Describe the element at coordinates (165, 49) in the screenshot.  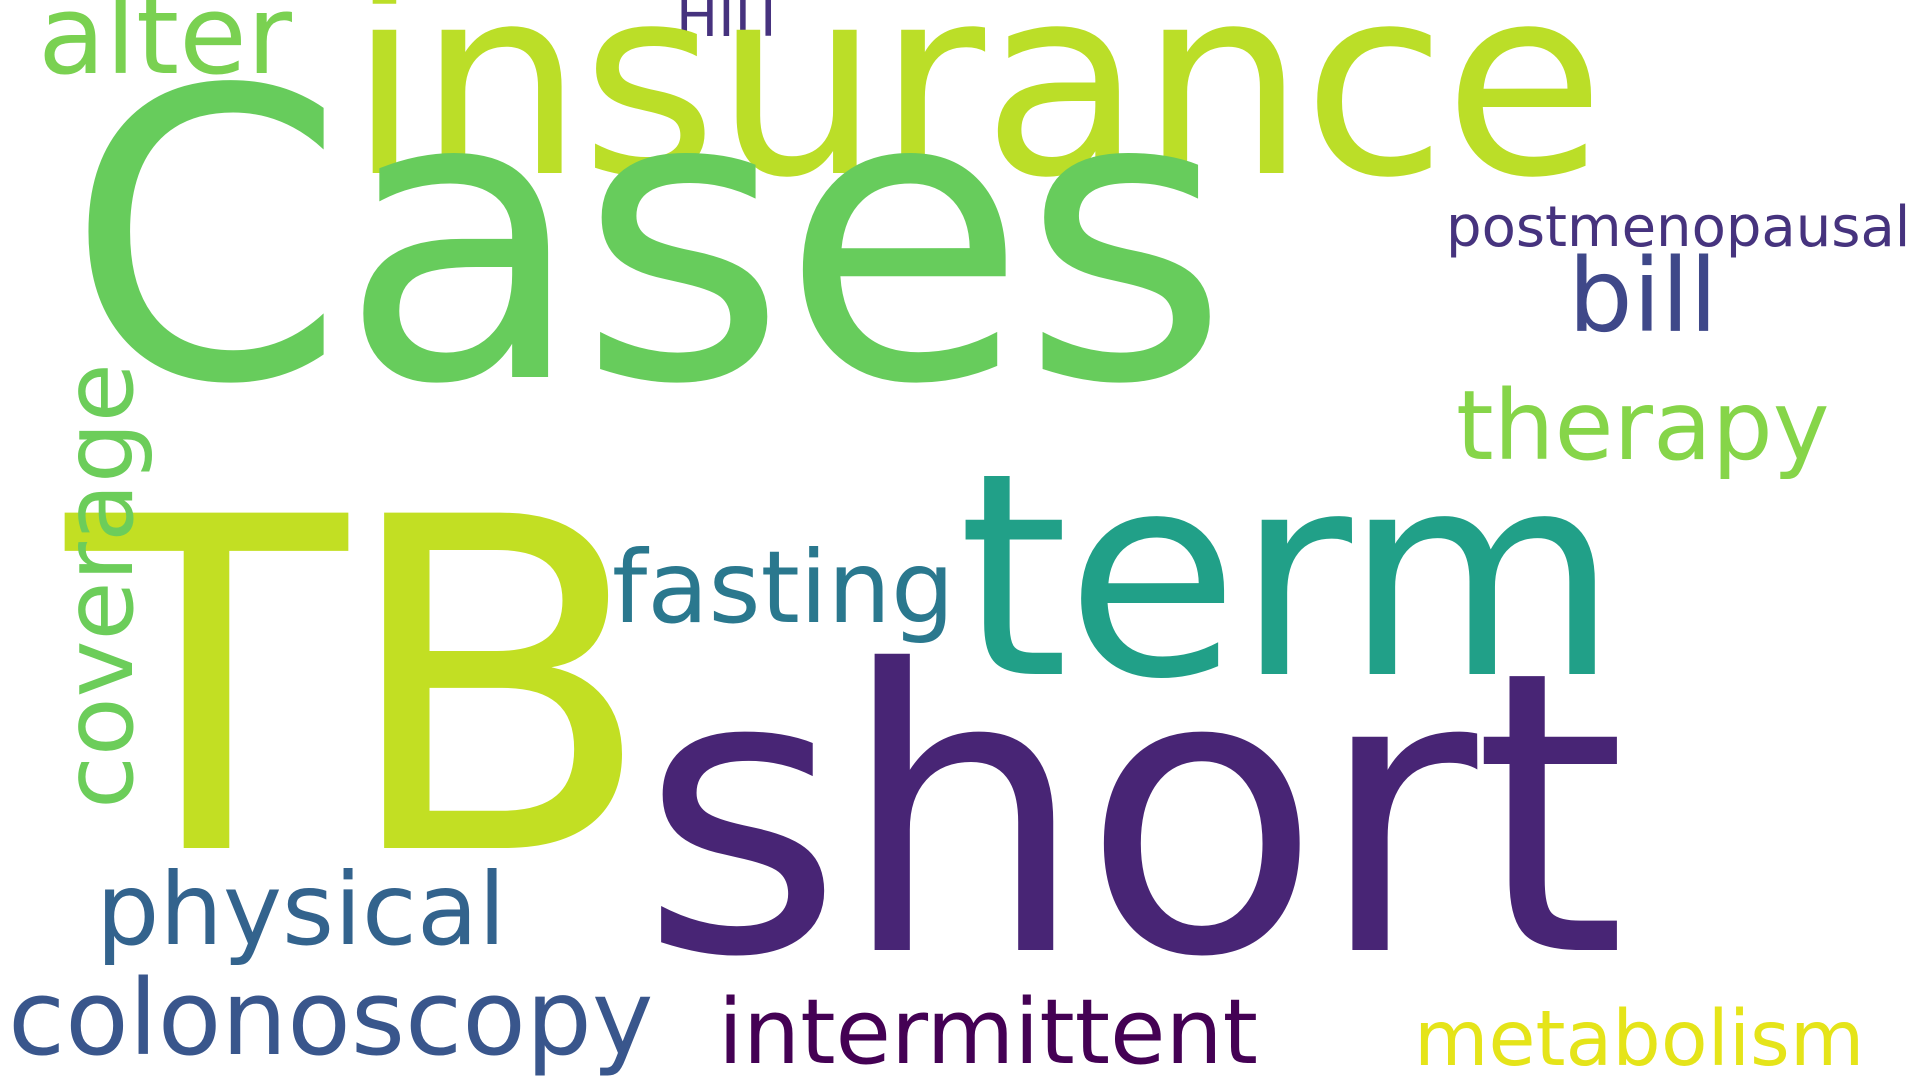
I see `word-alter: alter` at that location.